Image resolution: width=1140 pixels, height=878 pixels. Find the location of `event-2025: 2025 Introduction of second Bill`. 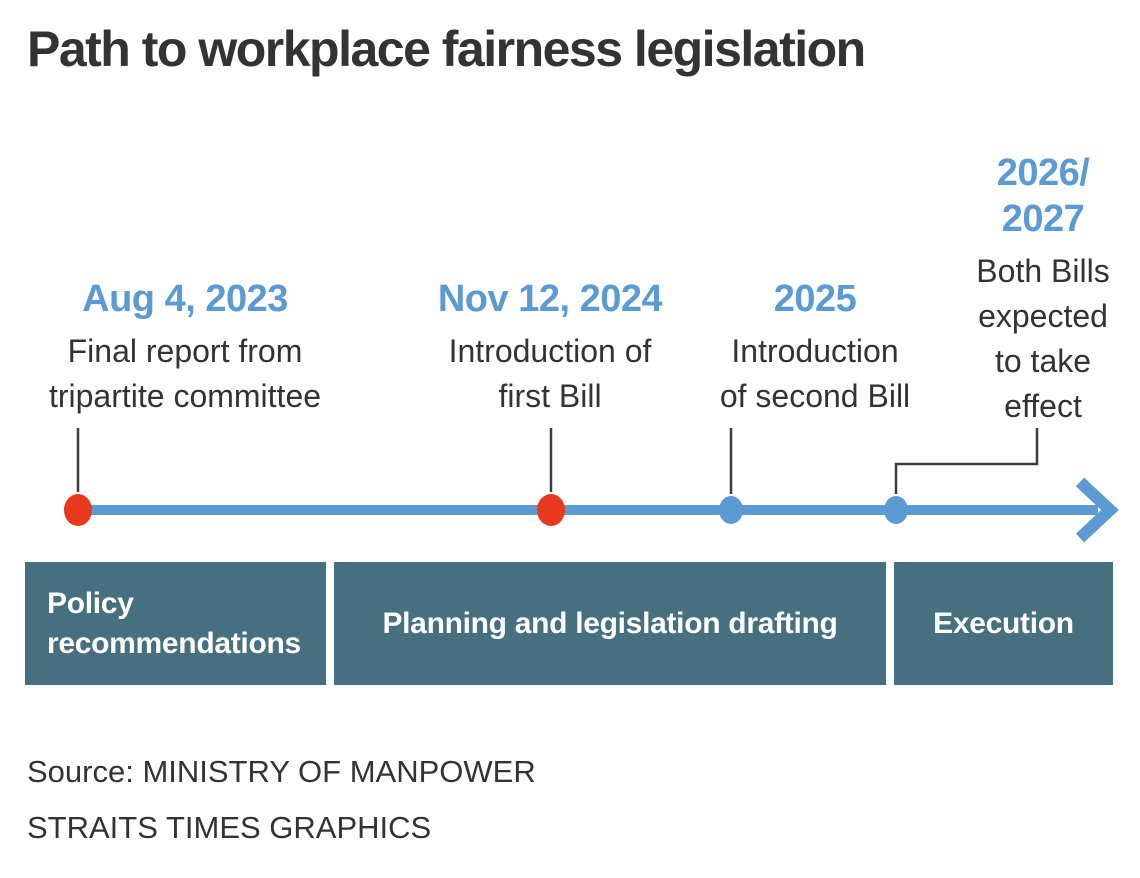

event-2025: 2025 Introduction of second Bill is located at coordinates (815, 347).